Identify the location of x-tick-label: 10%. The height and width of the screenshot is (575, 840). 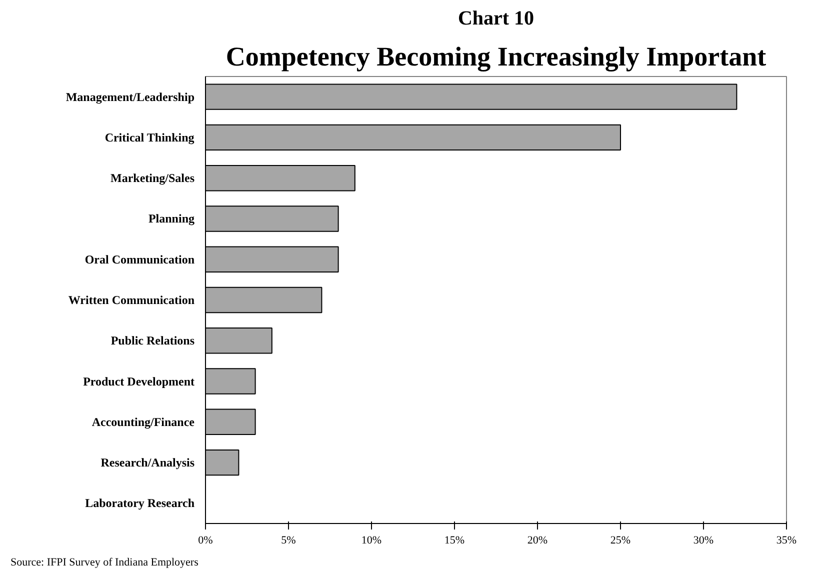
(371, 540).